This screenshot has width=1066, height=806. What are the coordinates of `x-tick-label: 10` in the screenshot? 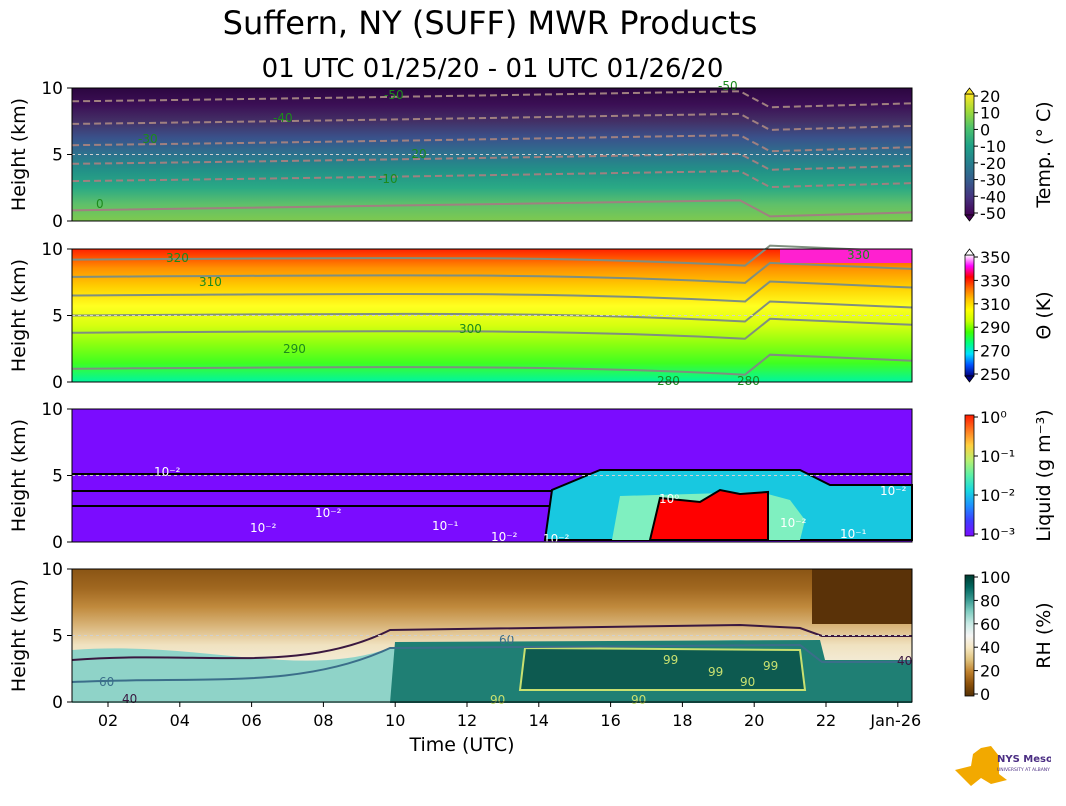 It's located at (395, 720).